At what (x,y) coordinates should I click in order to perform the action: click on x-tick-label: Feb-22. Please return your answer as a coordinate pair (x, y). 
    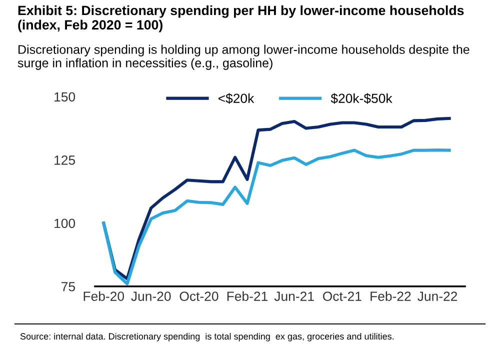
    Looking at the image, I should click on (390, 296).